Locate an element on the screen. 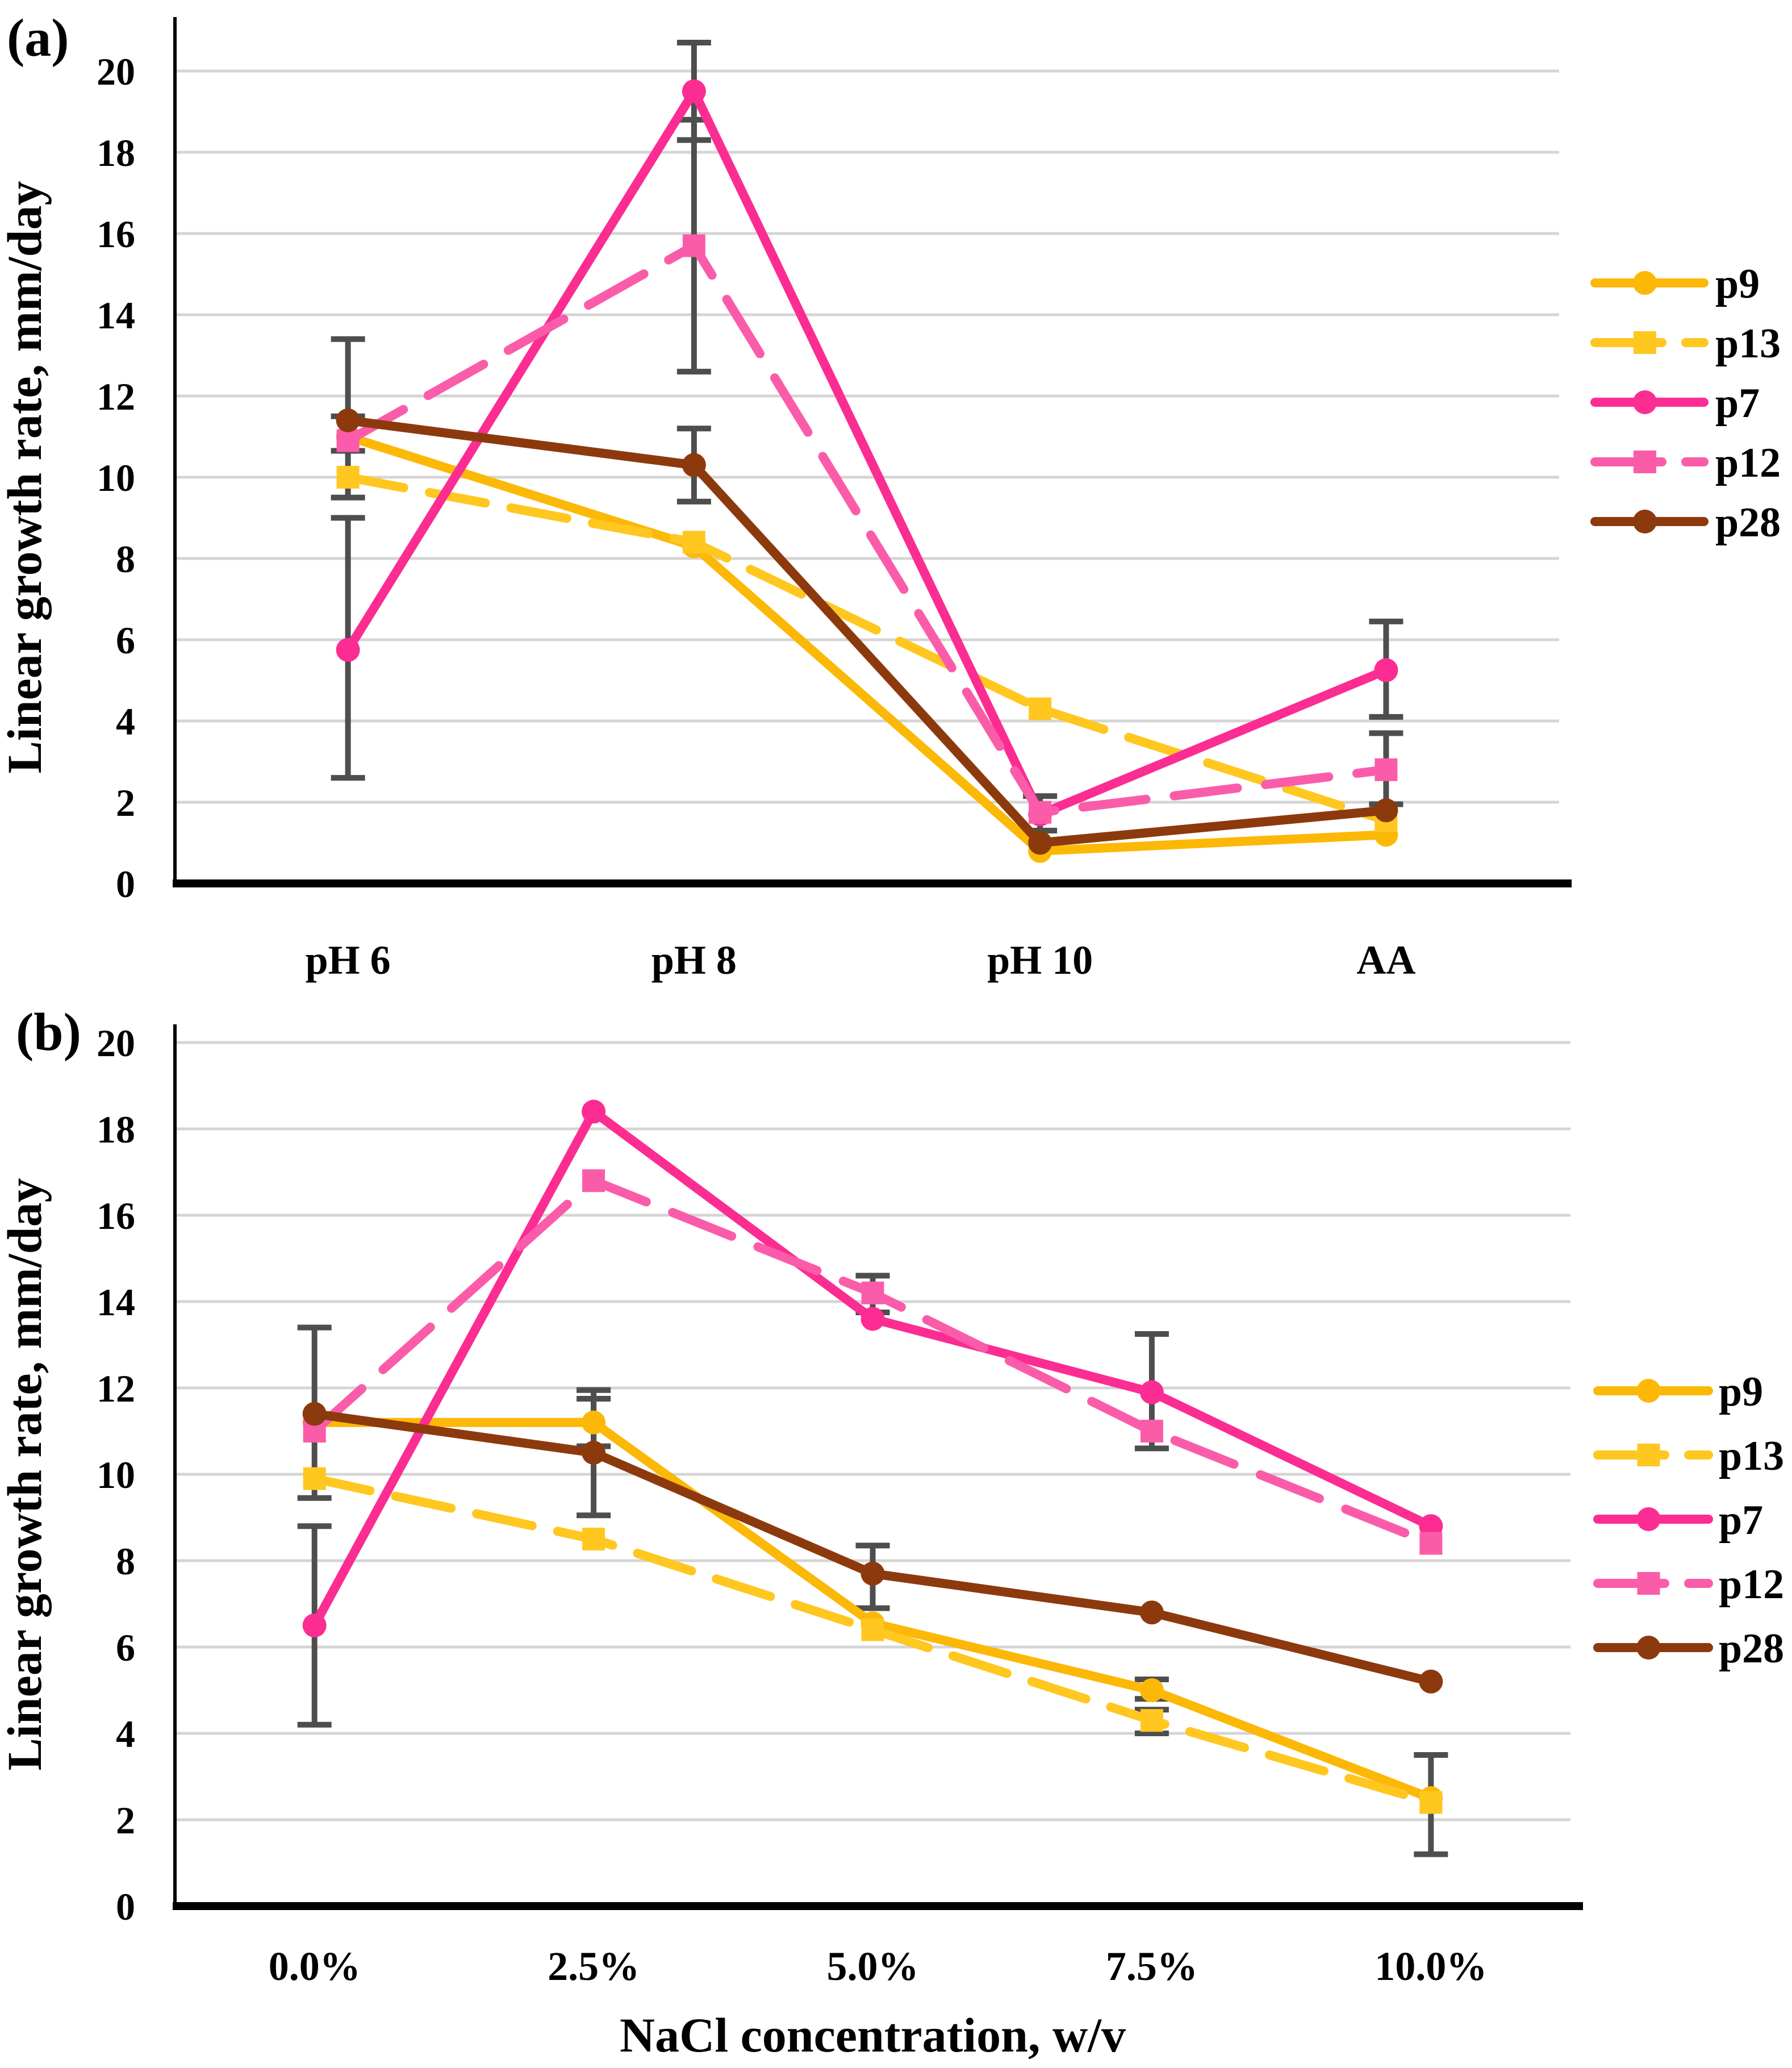 The image size is (1792, 2068). series-marker-p28-0.0% is located at coordinates (315, 1414).